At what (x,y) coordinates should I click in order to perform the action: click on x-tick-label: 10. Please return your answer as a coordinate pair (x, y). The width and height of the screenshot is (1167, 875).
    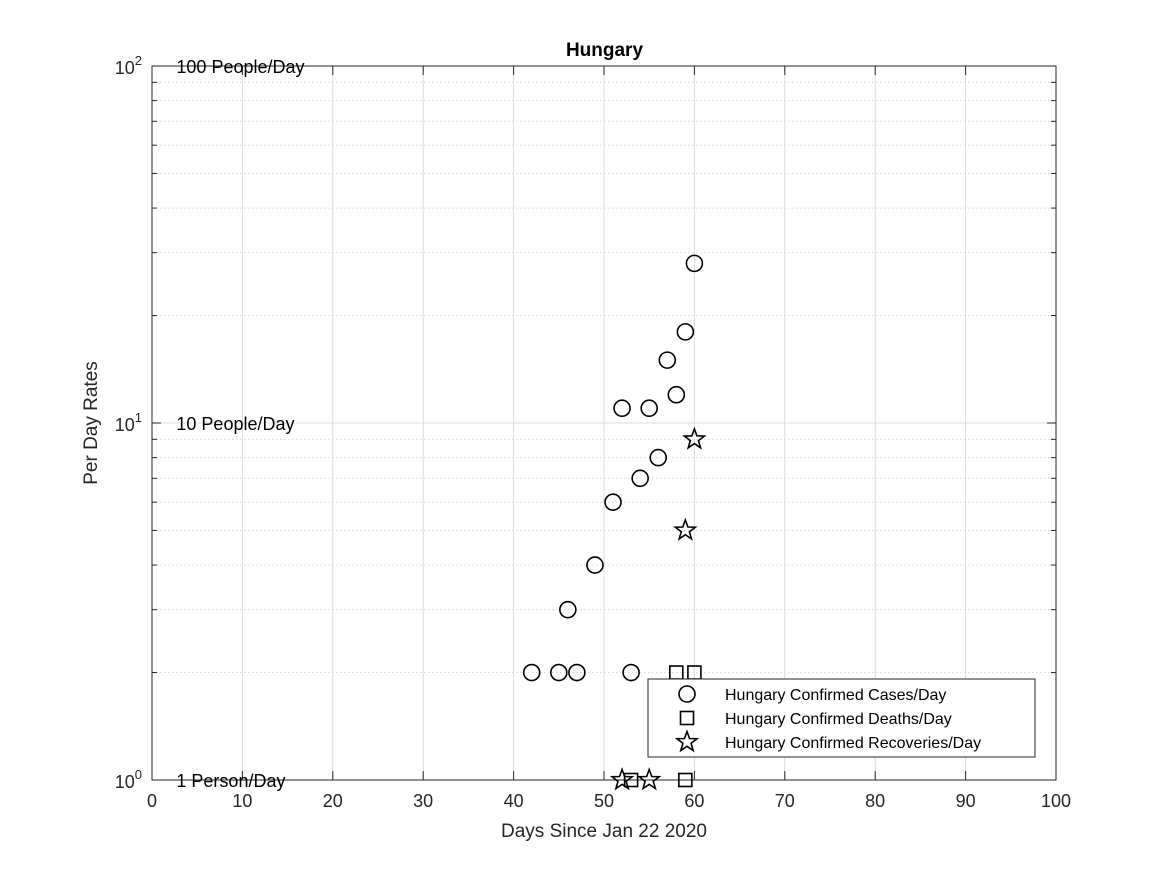
    Looking at the image, I should click on (242, 801).